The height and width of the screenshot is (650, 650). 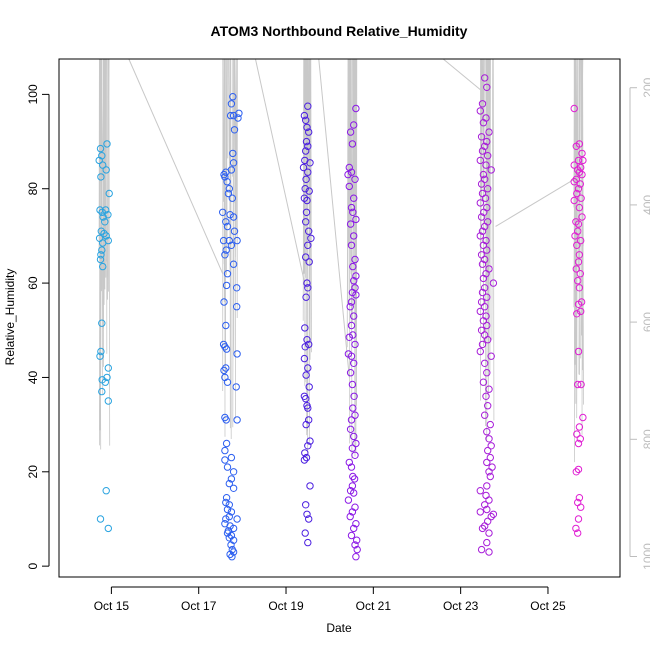 I want to click on x-axis-label: Date, so click(x=339, y=628).